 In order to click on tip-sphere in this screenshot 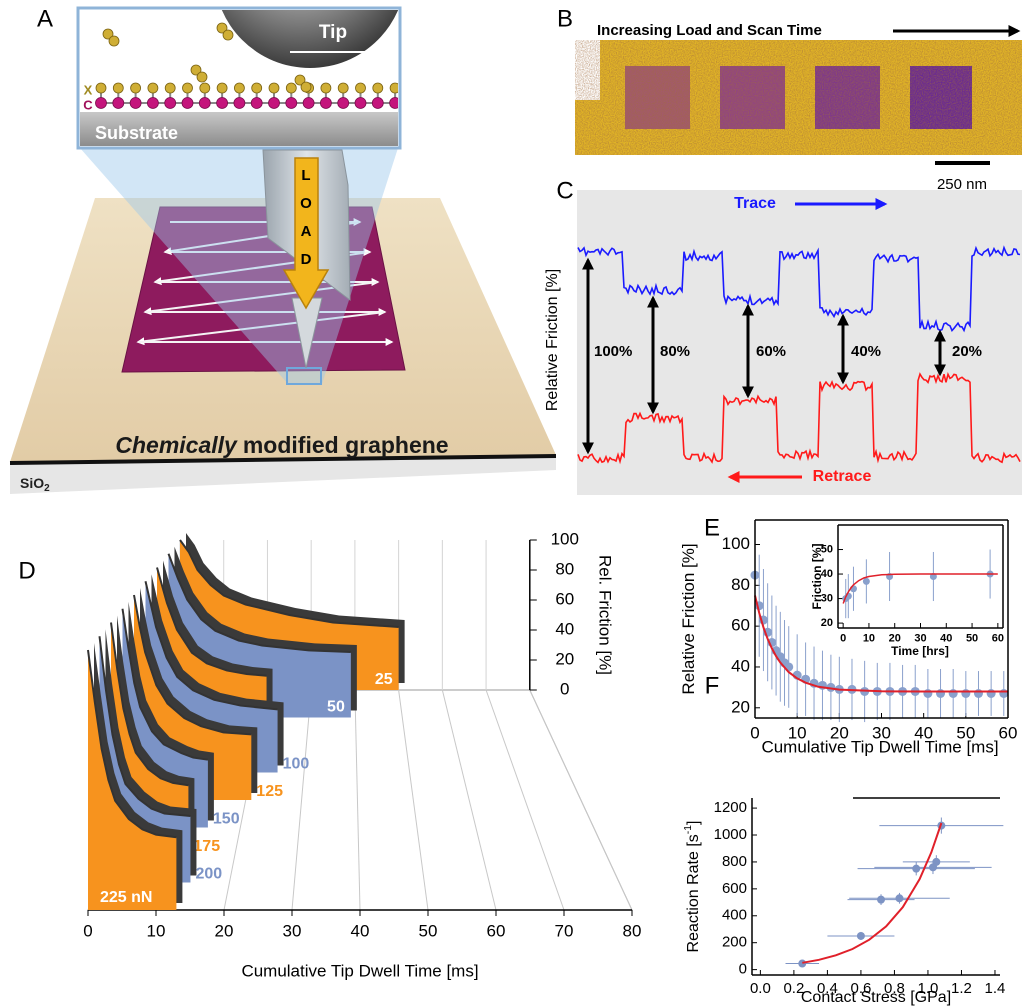, I will do `click(309, 39)`.